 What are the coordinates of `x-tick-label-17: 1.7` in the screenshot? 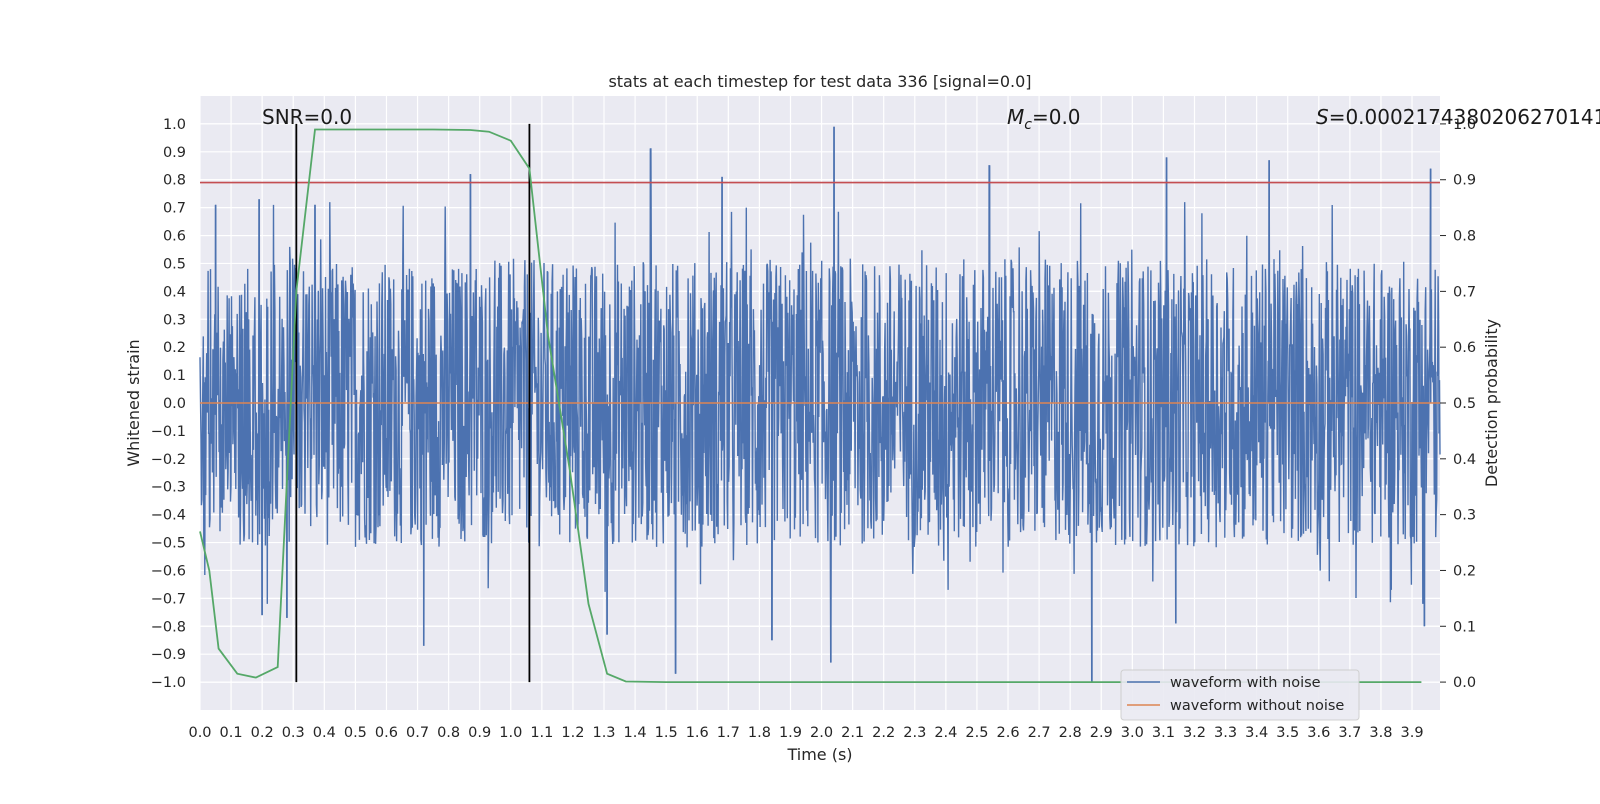 It's located at (728, 733).